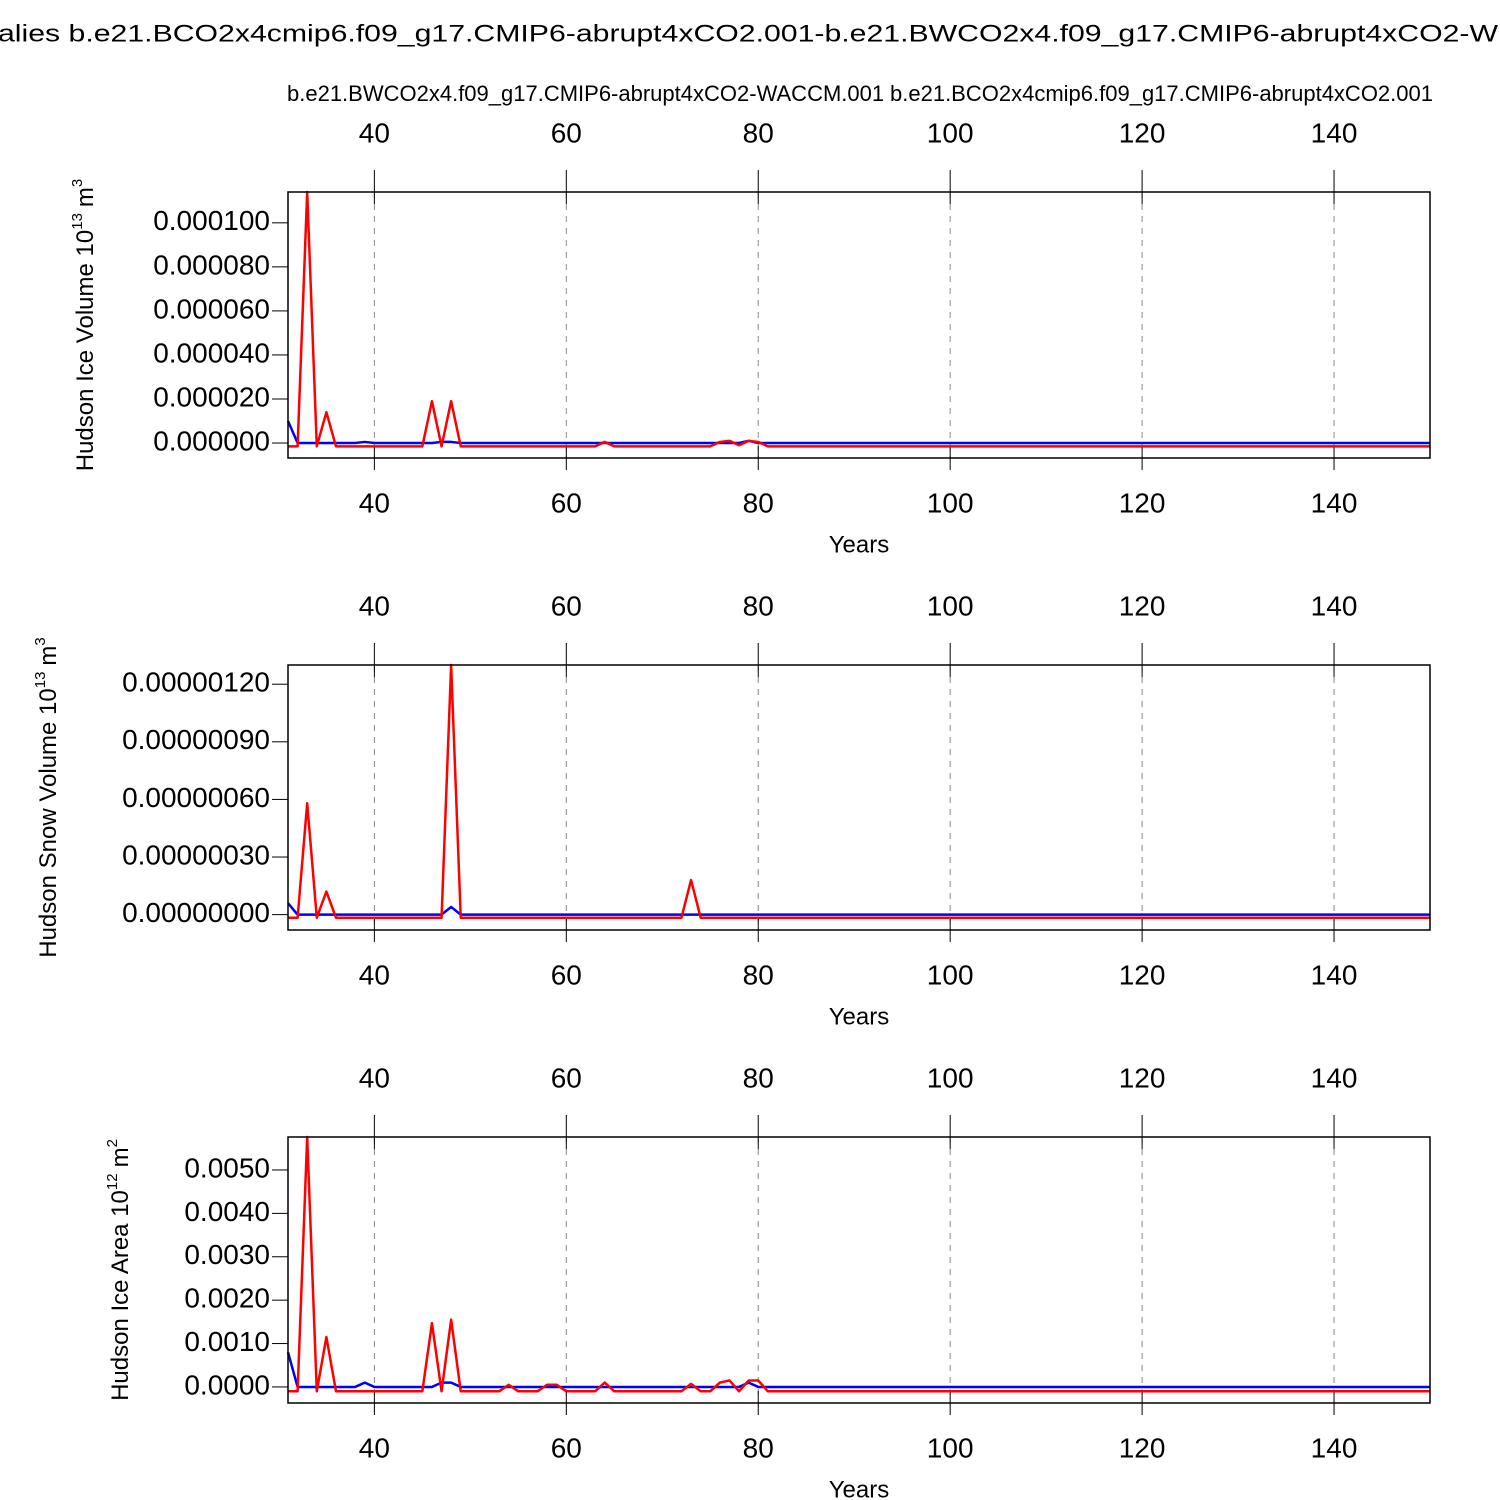  What do you see at coordinates (211, 264) in the screenshot?
I see `y-tick-label: 0.000080` at bounding box center [211, 264].